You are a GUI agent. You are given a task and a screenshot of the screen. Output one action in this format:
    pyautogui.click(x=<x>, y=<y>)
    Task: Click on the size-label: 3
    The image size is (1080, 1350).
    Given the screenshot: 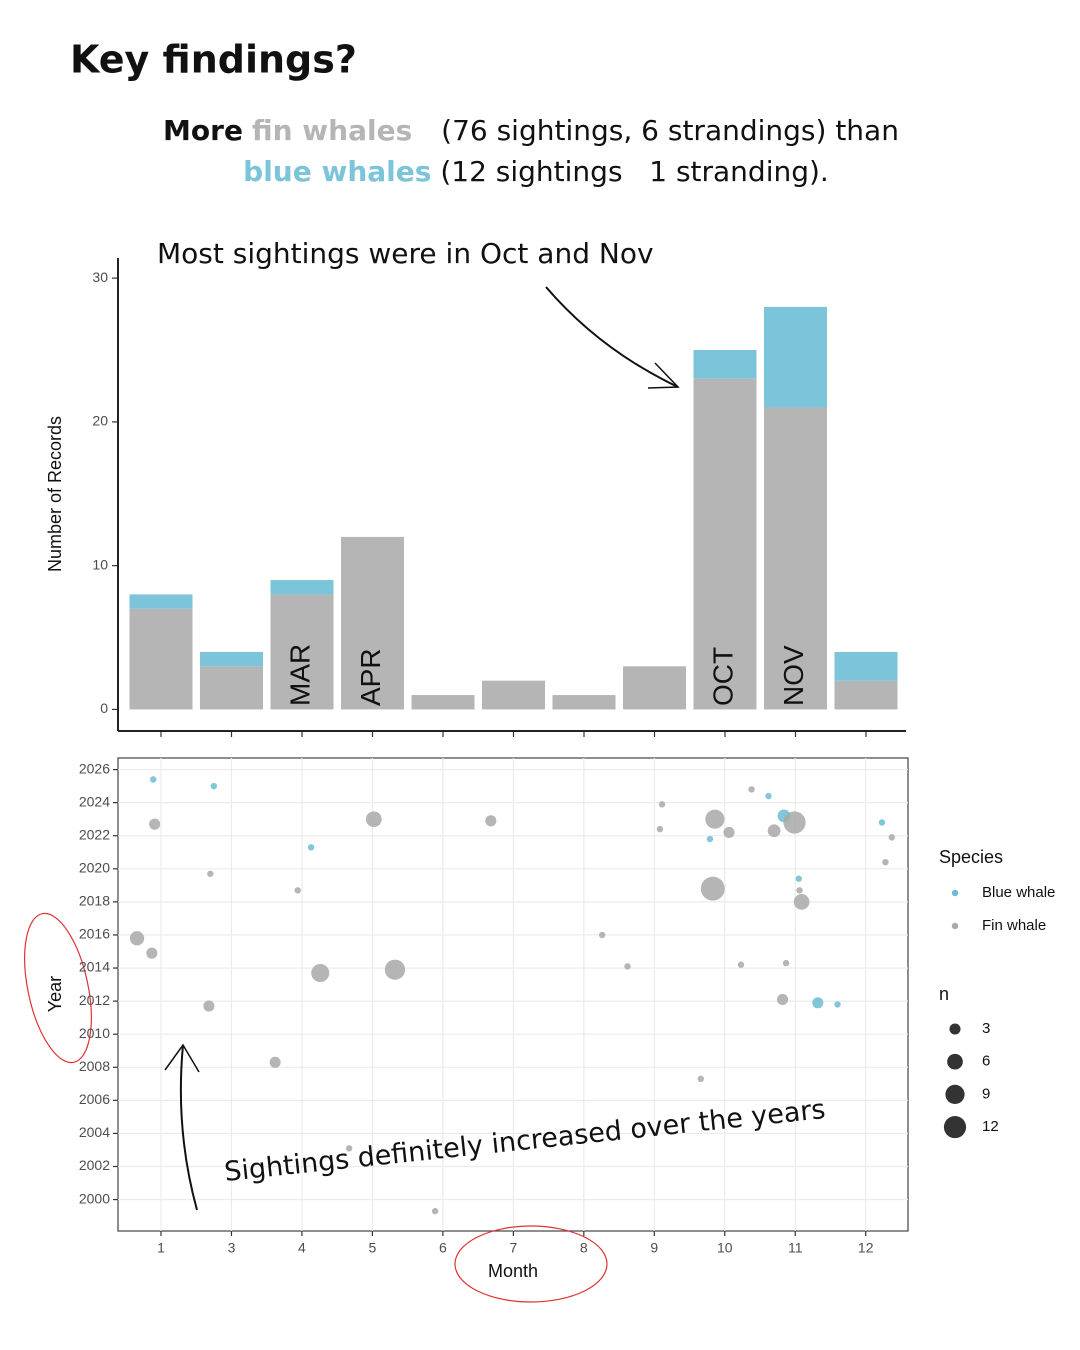 What is the action you would take?
    pyautogui.click(x=986, y=1028)
    